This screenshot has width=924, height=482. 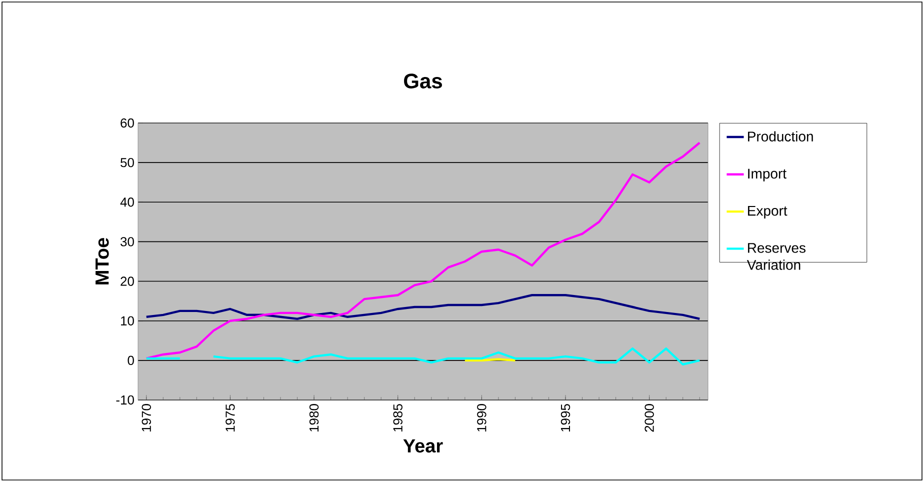 What do you see at coordinates (314, 418) in the screenshot?
I see `x-tick-label: 1980` at bounding box center [314, 418].